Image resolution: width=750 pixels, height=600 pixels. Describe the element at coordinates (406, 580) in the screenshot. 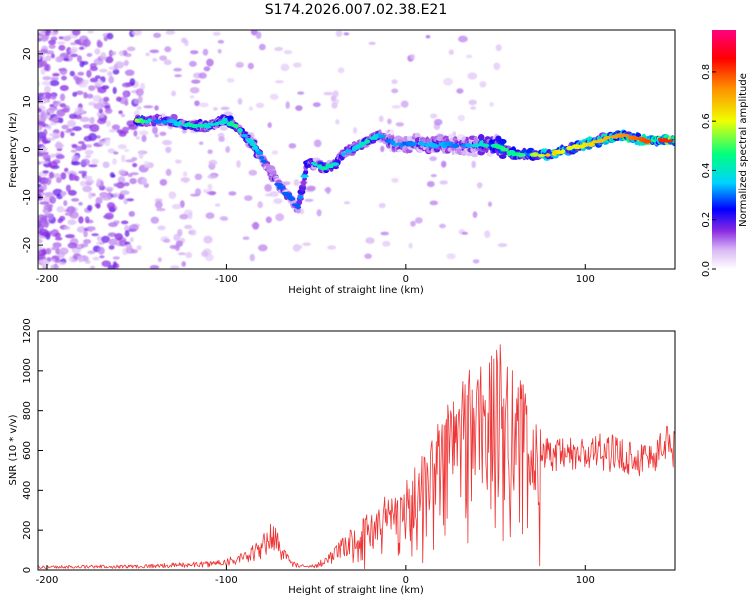

I see `snr-x-tick-label: 0` at that location.